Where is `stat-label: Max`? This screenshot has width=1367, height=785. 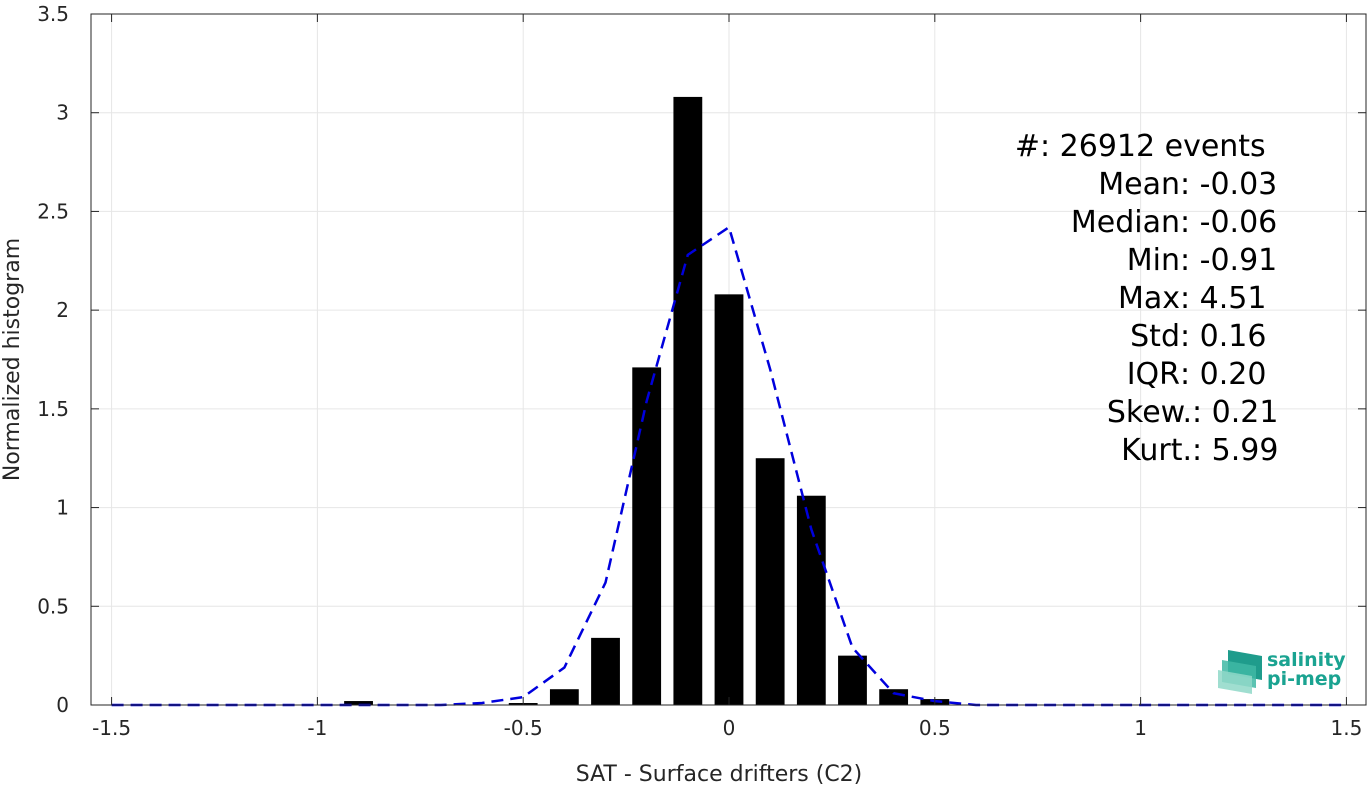 stat-label: Max is located at coordinates (1149, 298).